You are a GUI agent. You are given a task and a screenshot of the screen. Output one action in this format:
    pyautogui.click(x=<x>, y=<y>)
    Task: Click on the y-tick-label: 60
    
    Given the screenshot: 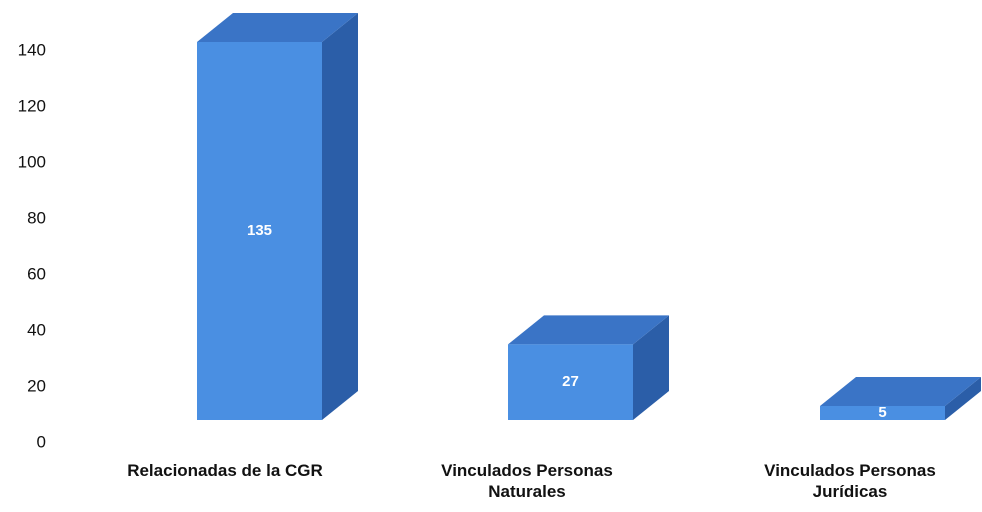 What is the action you would take?
    pyautogui.click(x=36, y=273)
    